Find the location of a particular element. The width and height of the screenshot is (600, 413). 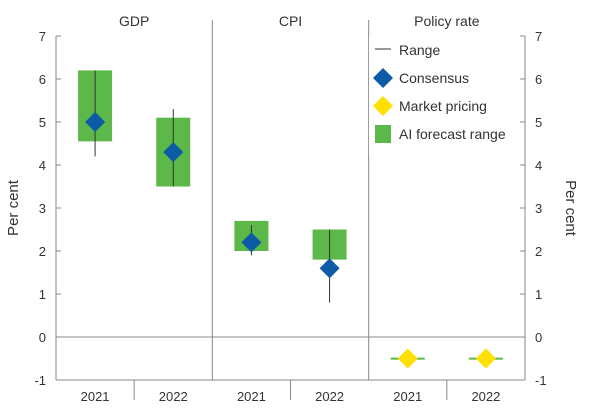

y-tick-label-right: 2 is located at coordinates (538, 251).